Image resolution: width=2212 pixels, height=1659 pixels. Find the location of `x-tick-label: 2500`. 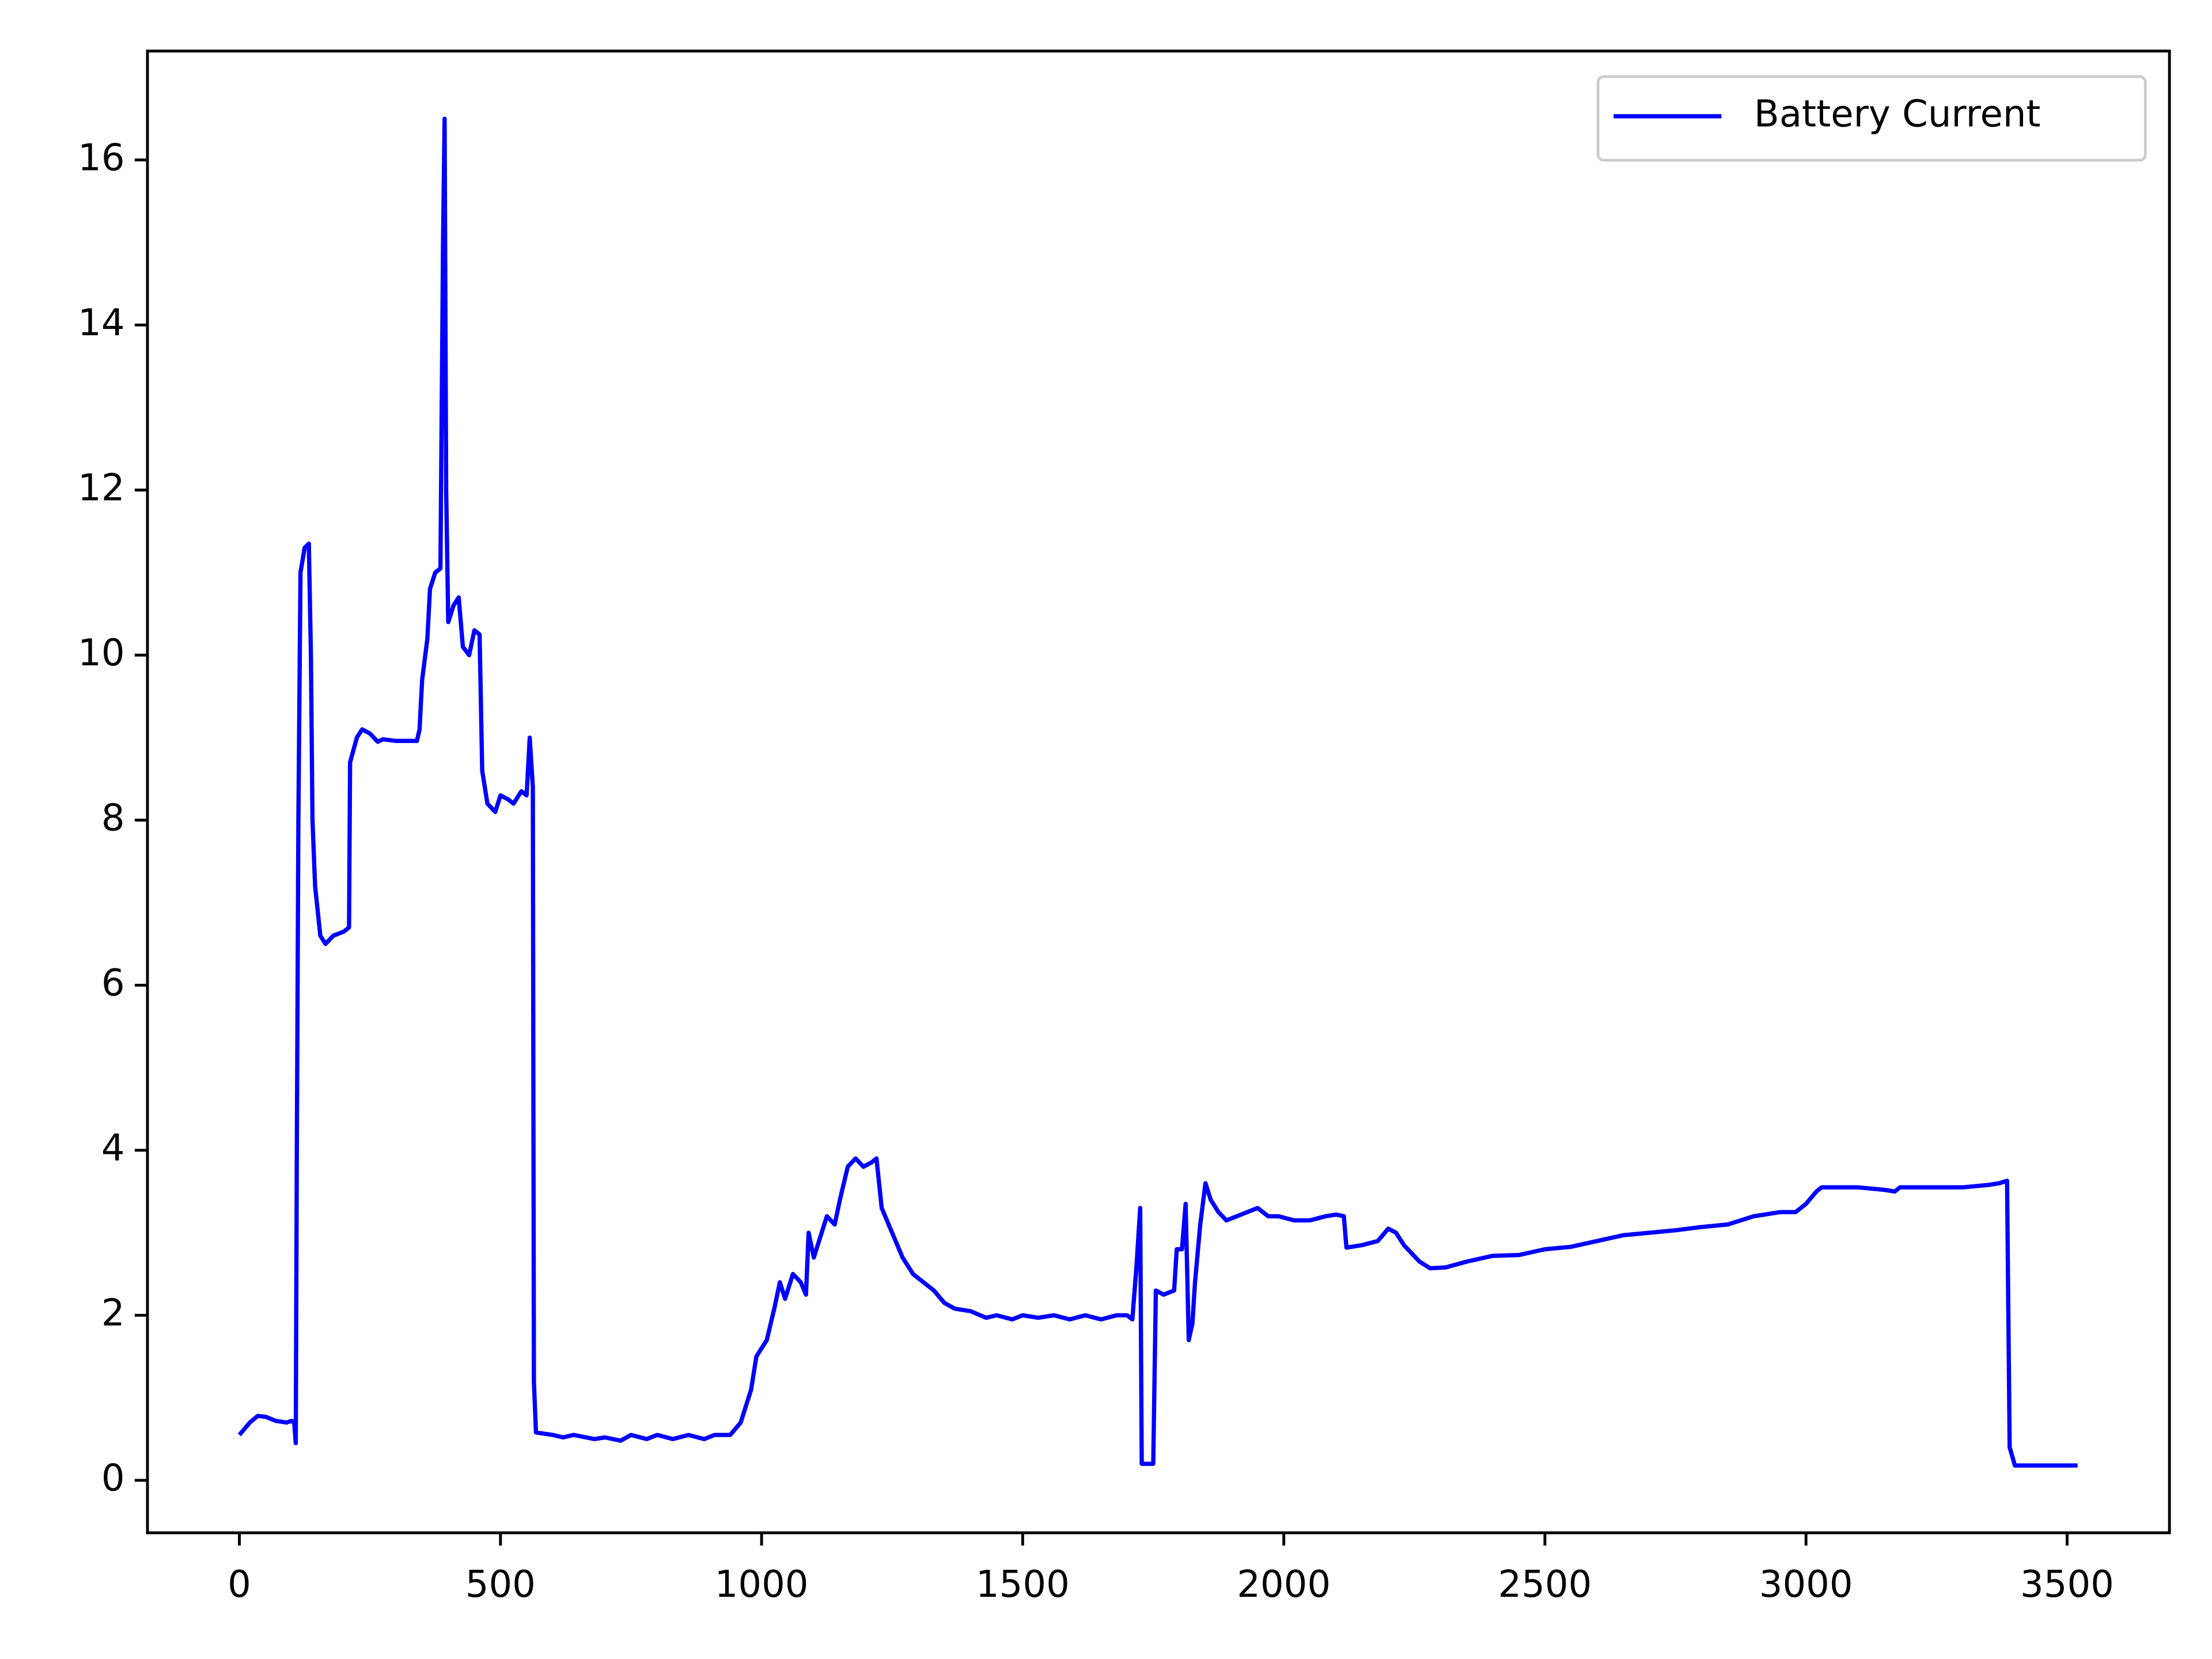

x-tick-label: 2500 is located at coordinates (1545, 1584).